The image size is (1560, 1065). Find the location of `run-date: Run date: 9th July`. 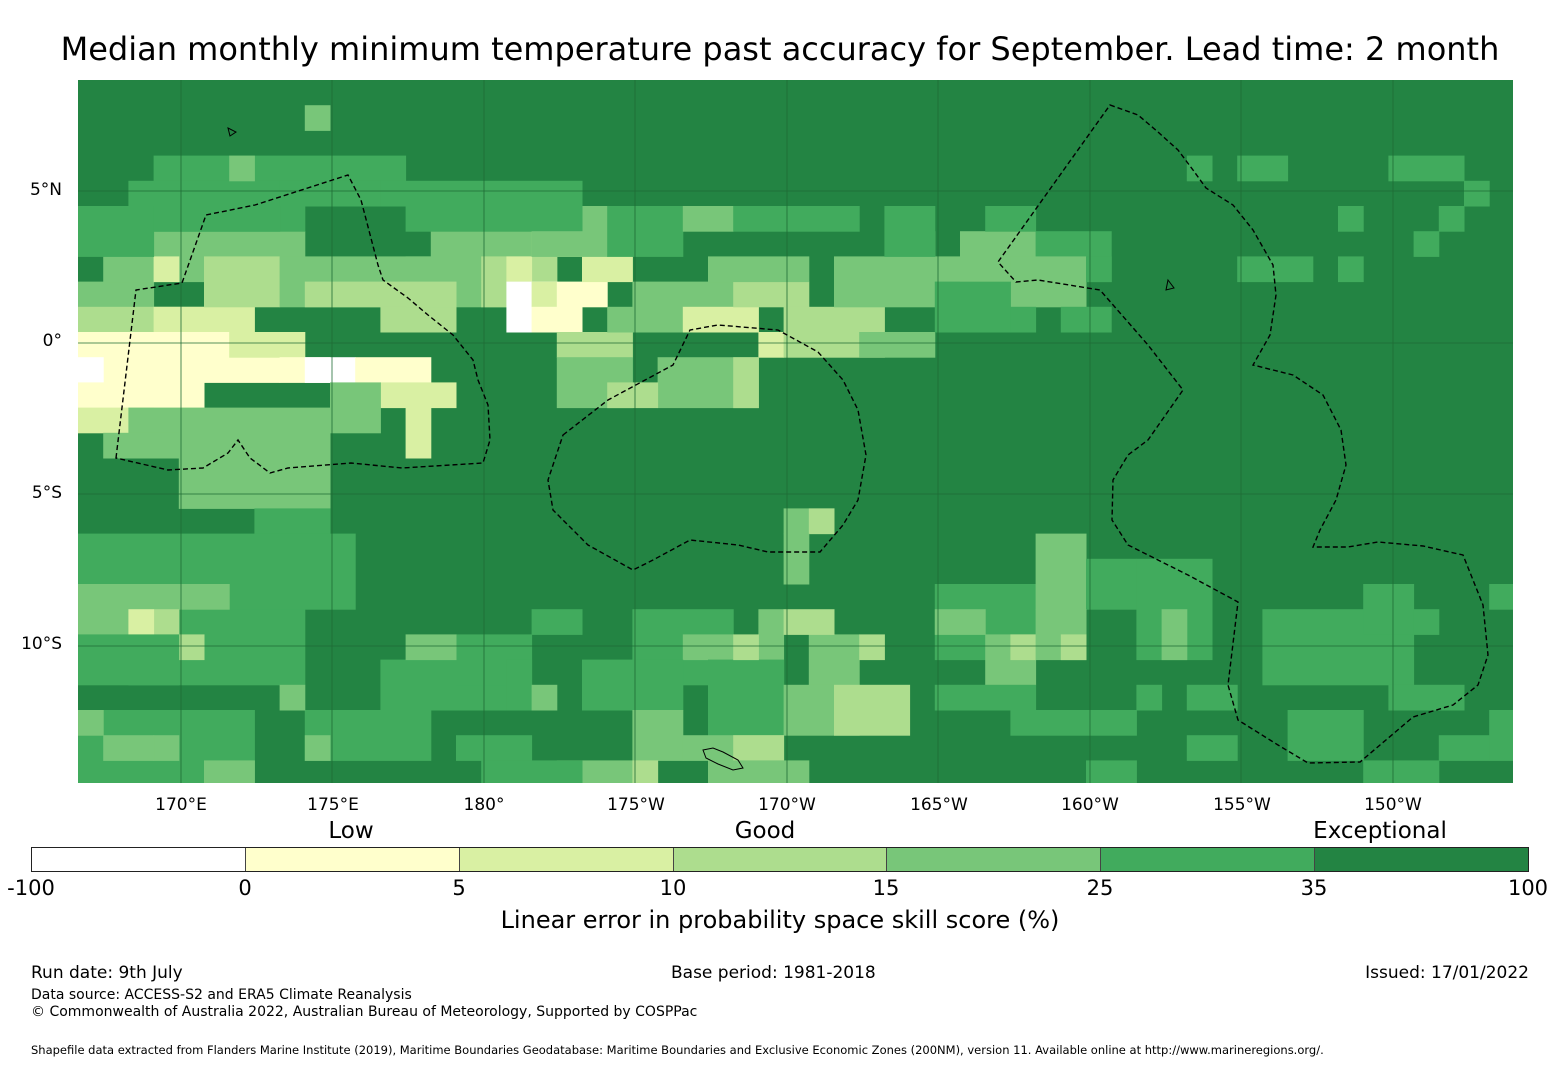

run-date: Run date: 9th July is located at coordinates (107, 973).